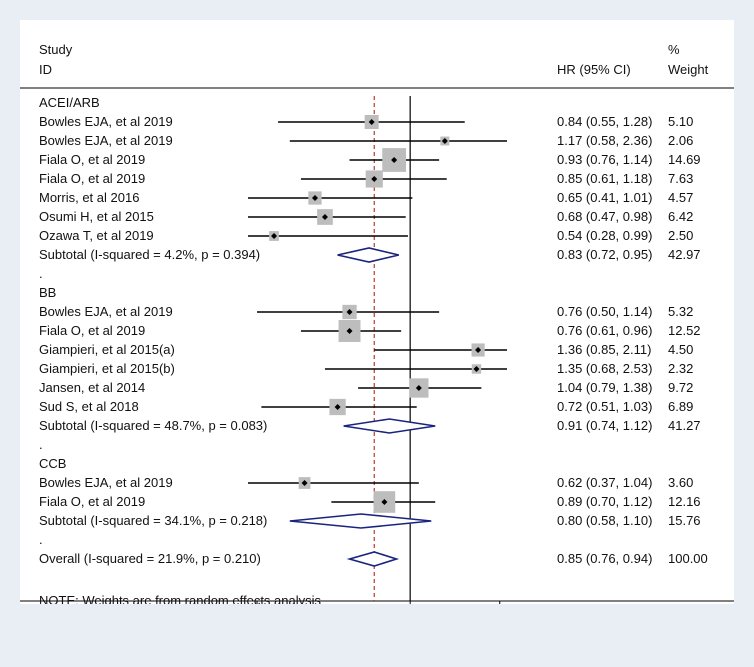 The height and width of the screenshot is (667, 754). Describe the element at coordinates (680, 387) in the screenshot. I see `weight-value: 9.72` at that location.